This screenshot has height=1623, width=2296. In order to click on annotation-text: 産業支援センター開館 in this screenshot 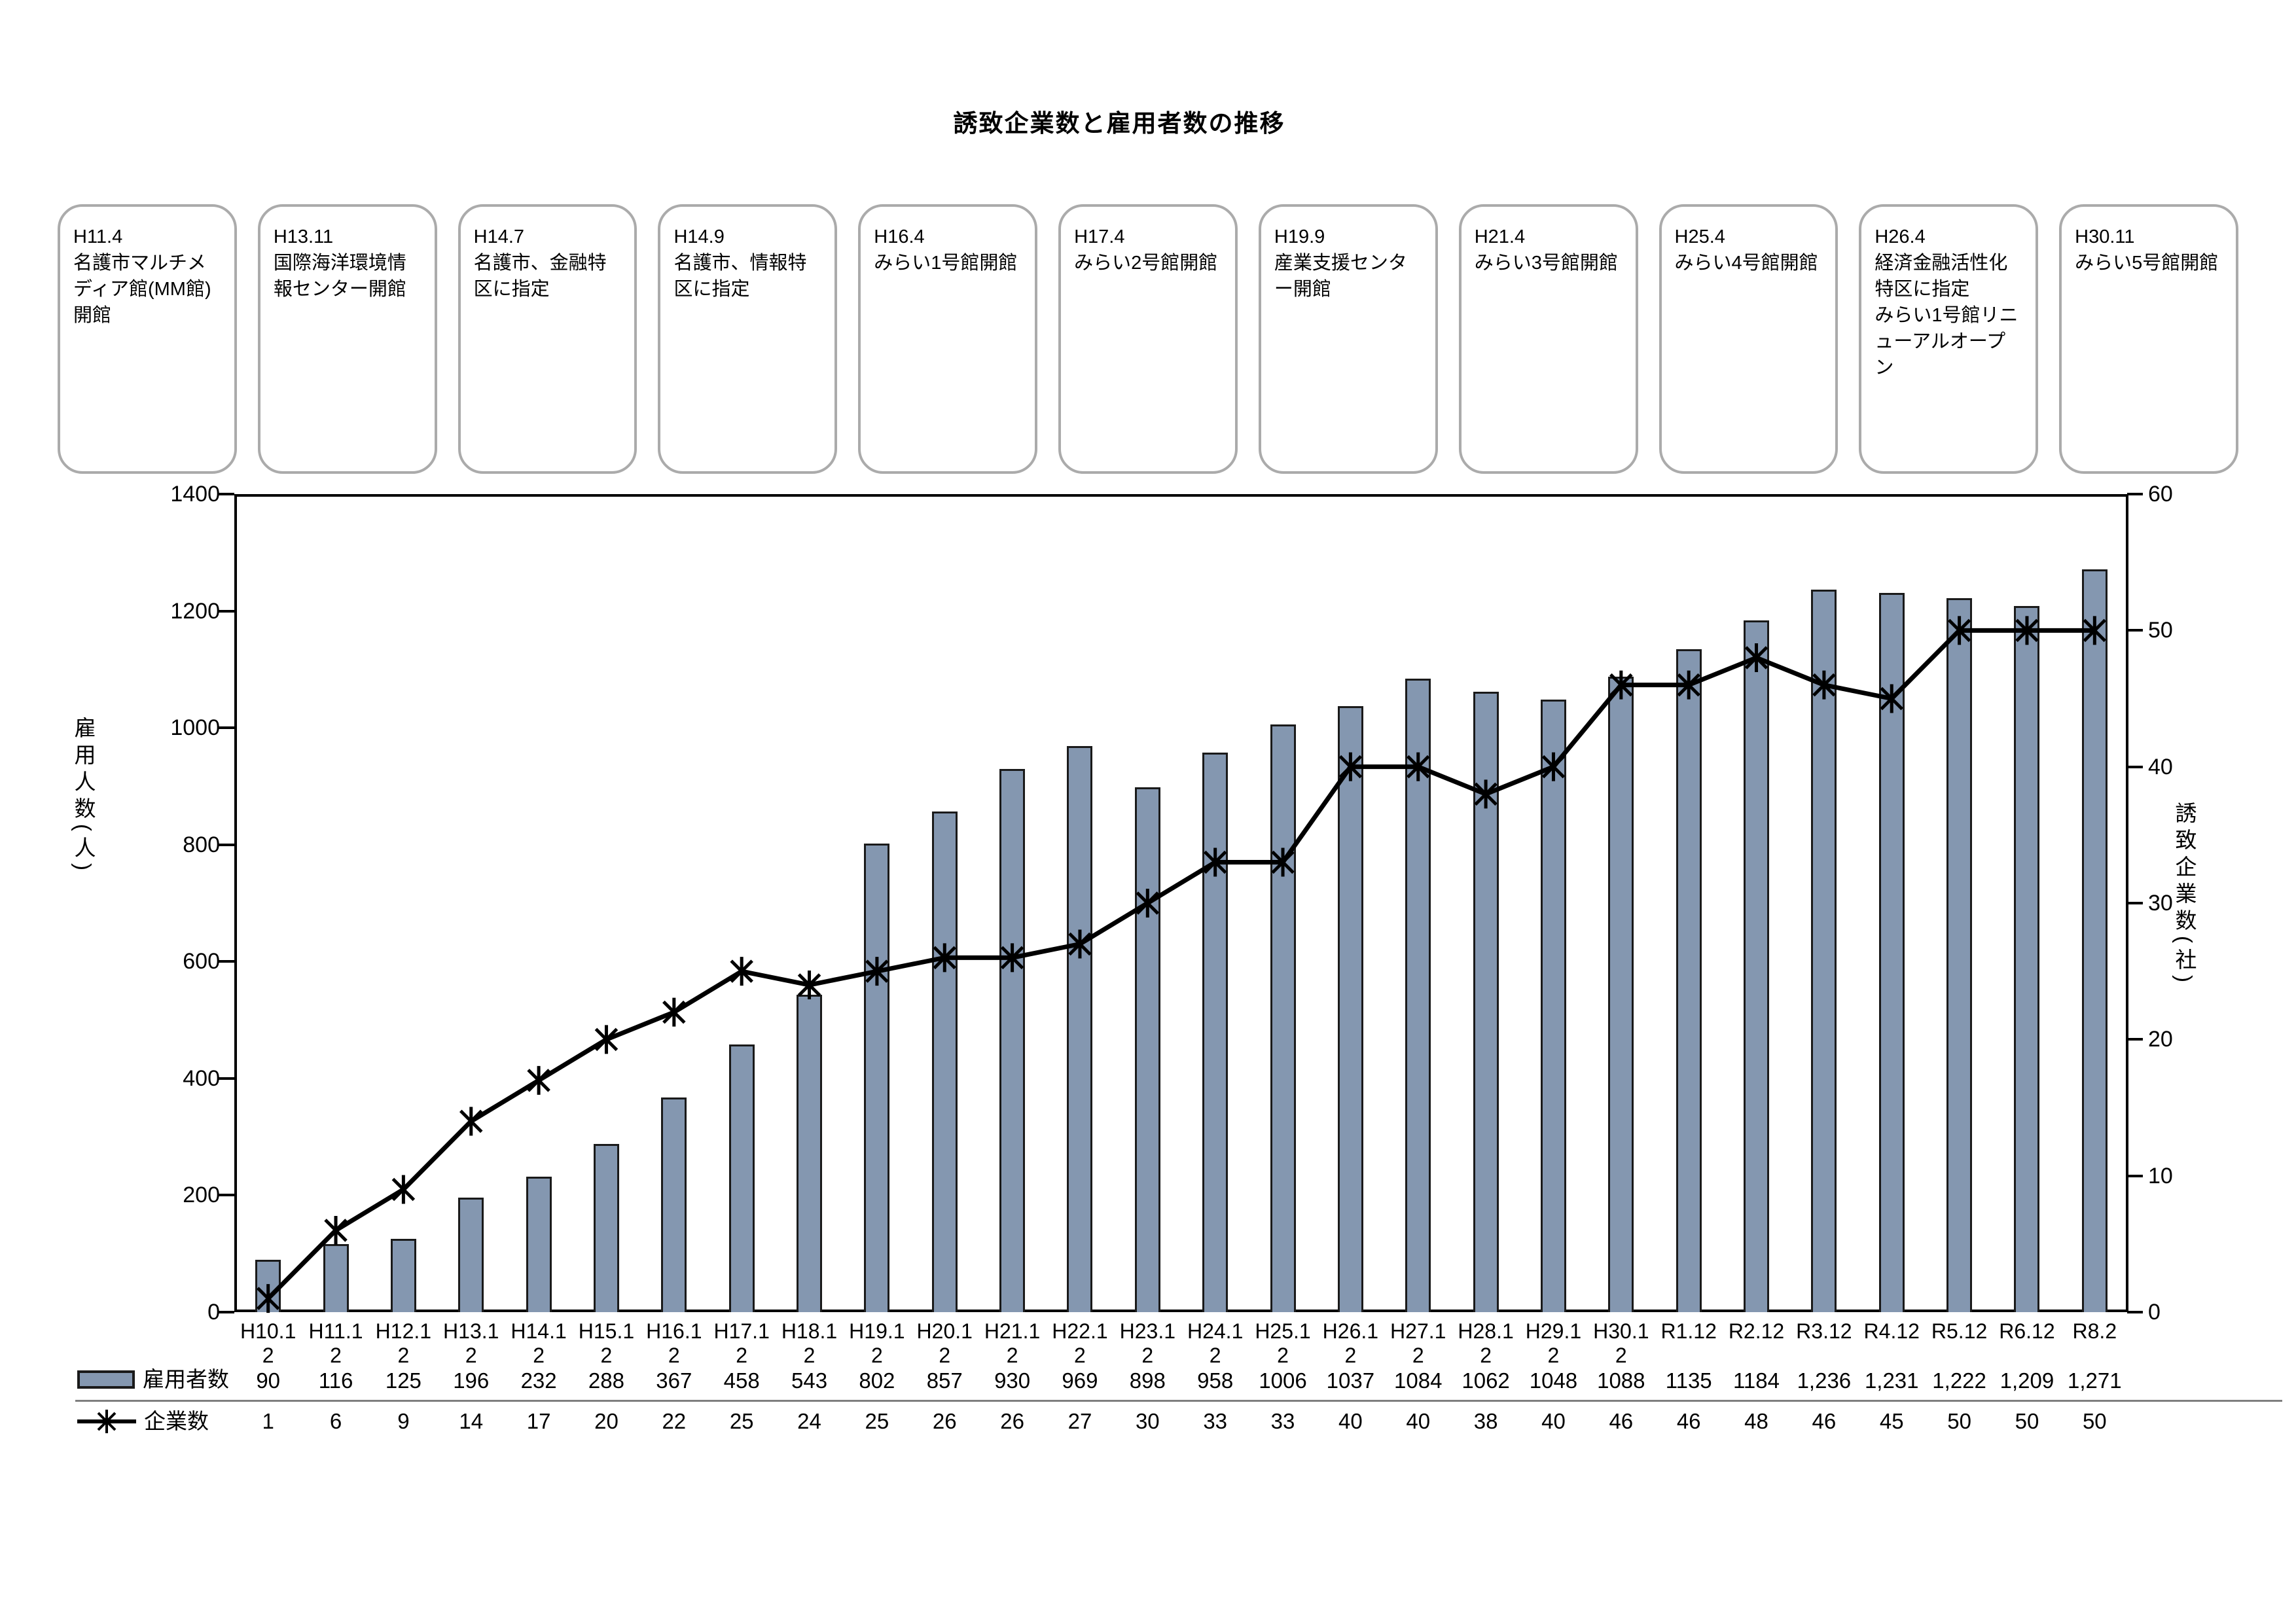, I will do `click(1340, 276)`.